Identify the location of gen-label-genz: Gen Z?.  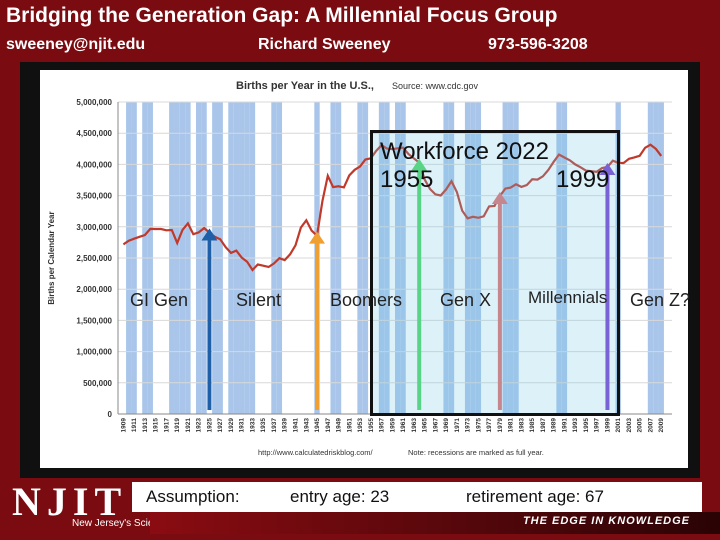
(660, 300).